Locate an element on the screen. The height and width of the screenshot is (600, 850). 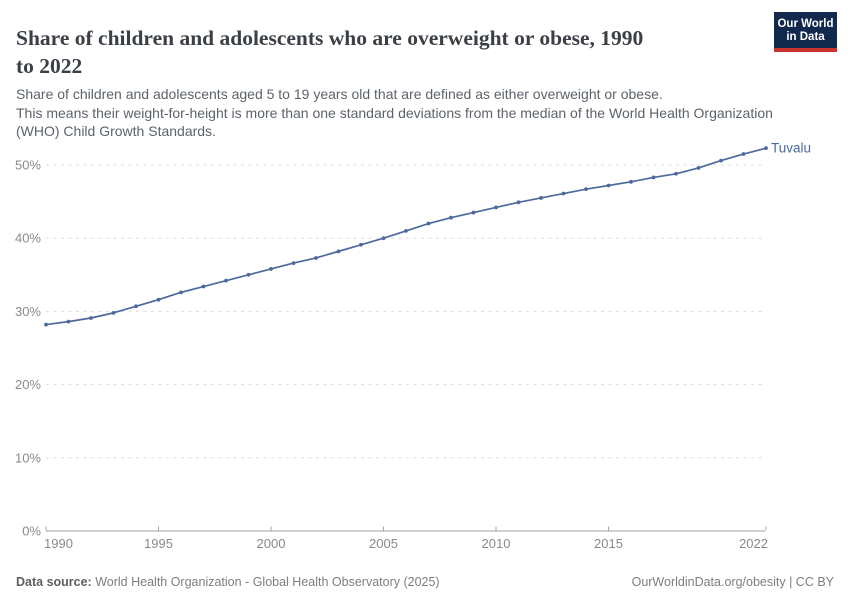
owid-logo: Our World in Data is located at coordinates (805, 32).